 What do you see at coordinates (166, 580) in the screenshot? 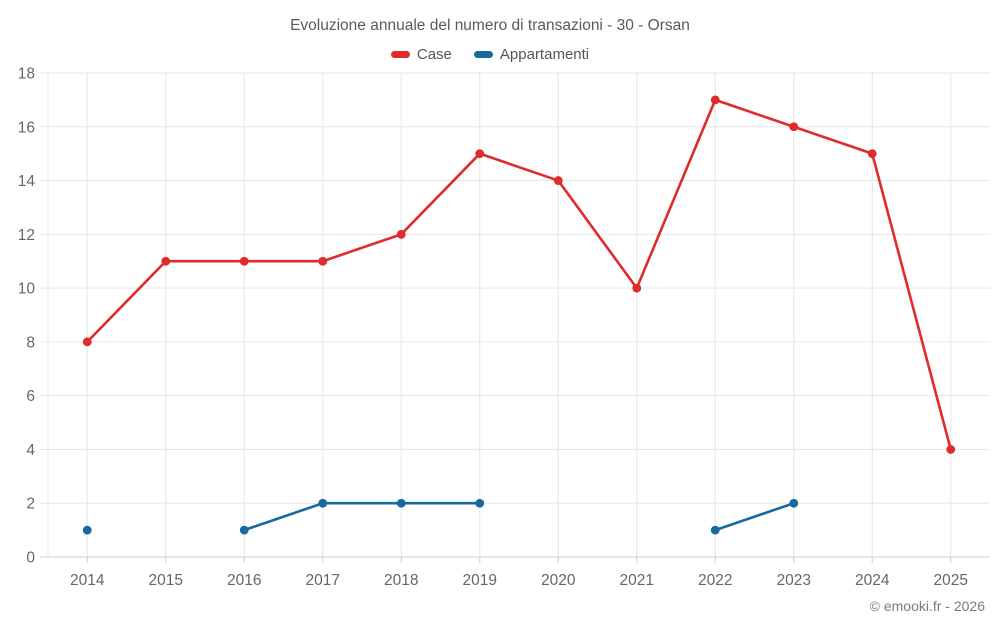
I see `x-tick-label: 2015` at bounding box center [166, 580].